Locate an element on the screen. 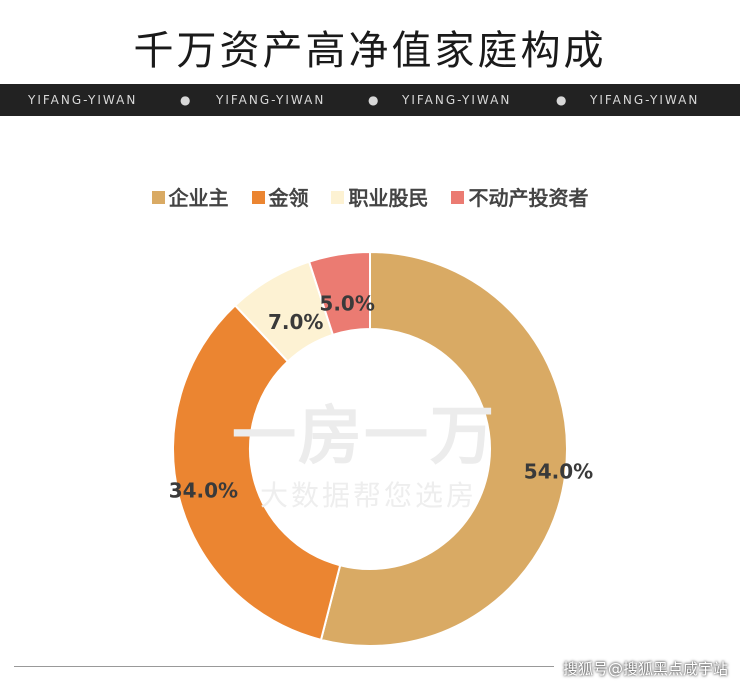 This screenshot has width=740, height=682. legend-label-owner: 企业主 is located at coordinates (198, 198).